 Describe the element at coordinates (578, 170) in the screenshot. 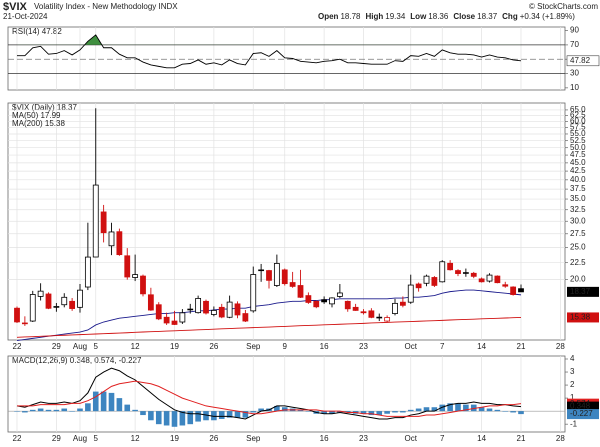

I see `y-tick-label: 42.5` at that location.